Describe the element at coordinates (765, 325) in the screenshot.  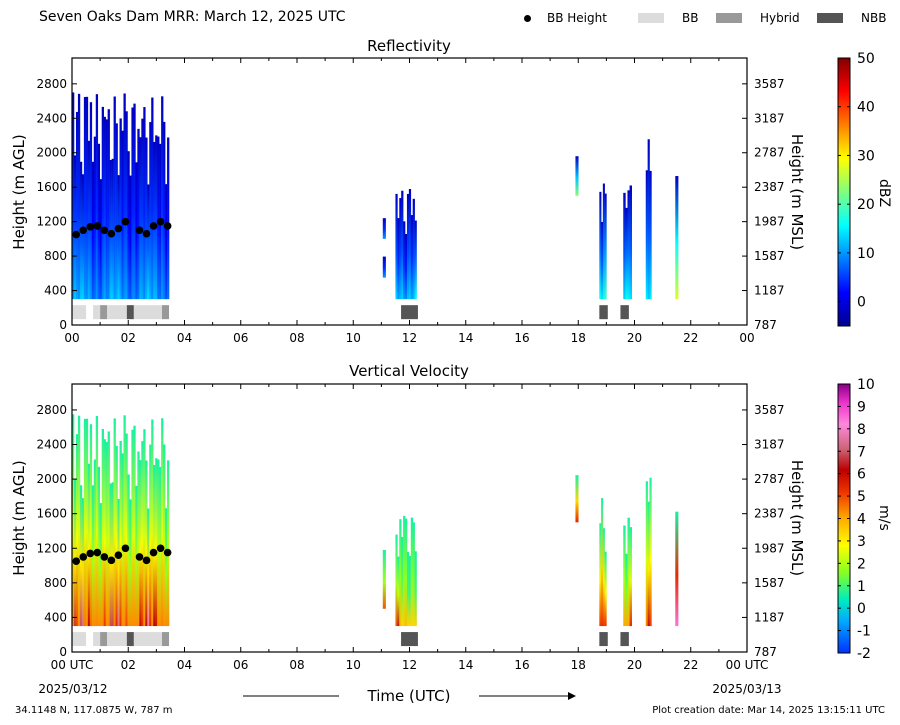
I see `y2-tick-label: 787` at that location.